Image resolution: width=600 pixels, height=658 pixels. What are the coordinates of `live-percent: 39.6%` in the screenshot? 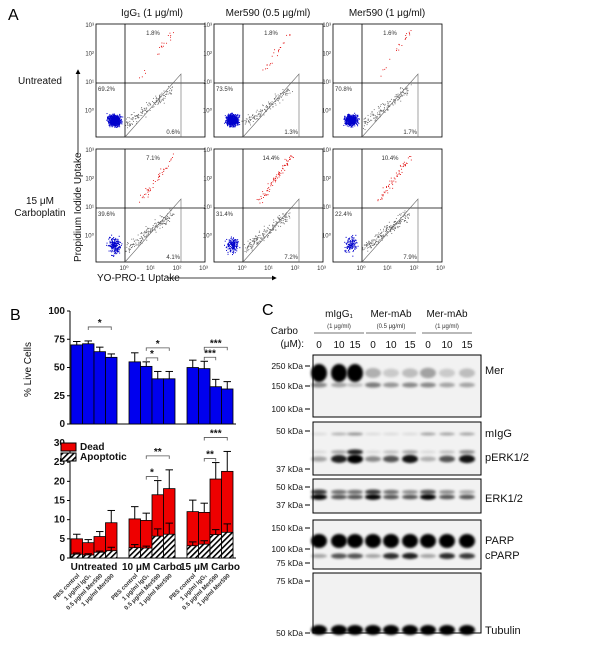 It's located at (107, 215).